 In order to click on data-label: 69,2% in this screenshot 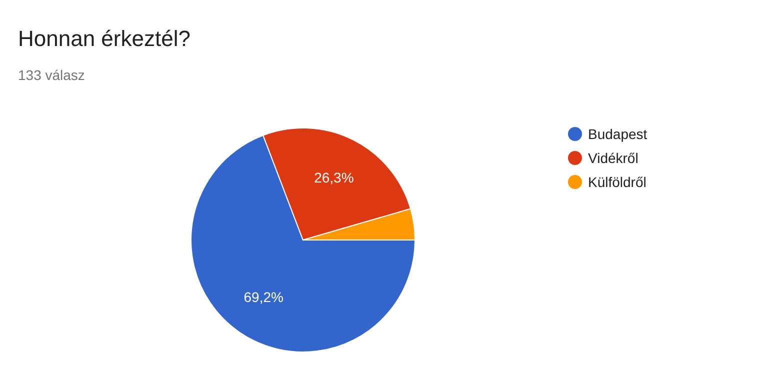, I will do `click(264, 297)`.